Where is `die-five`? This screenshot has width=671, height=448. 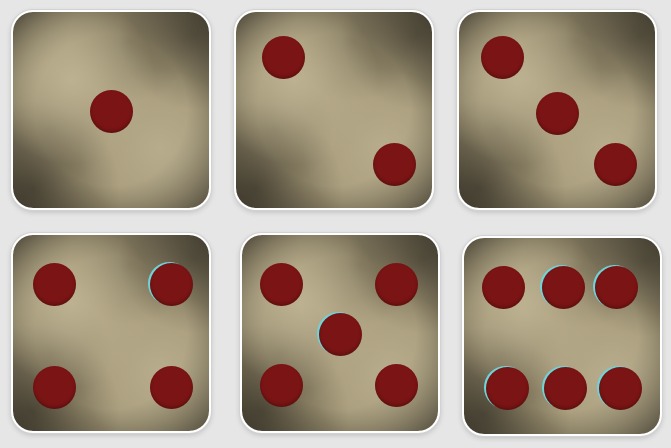
die-five is located at coordinates (340, 333).